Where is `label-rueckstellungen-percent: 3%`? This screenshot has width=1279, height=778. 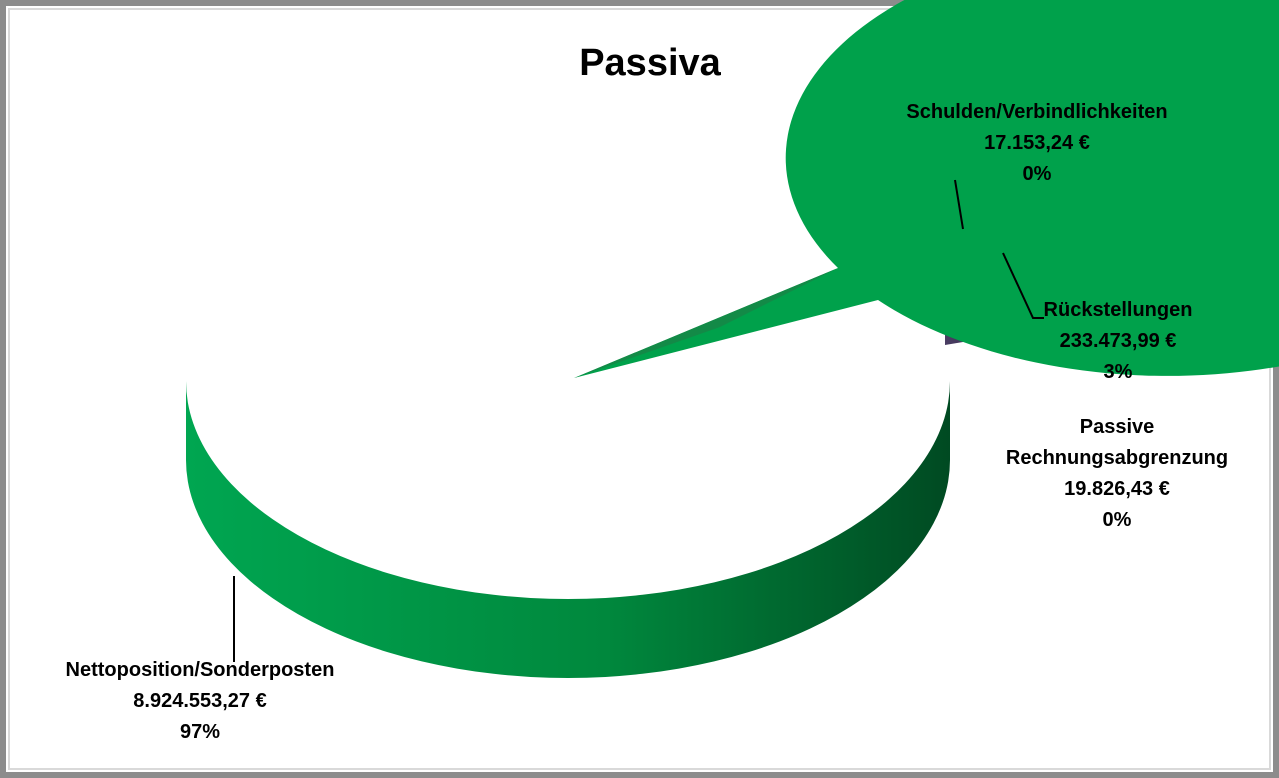
label-rueckstellungen-percent: 3% is located at coordinates (1118, 372).